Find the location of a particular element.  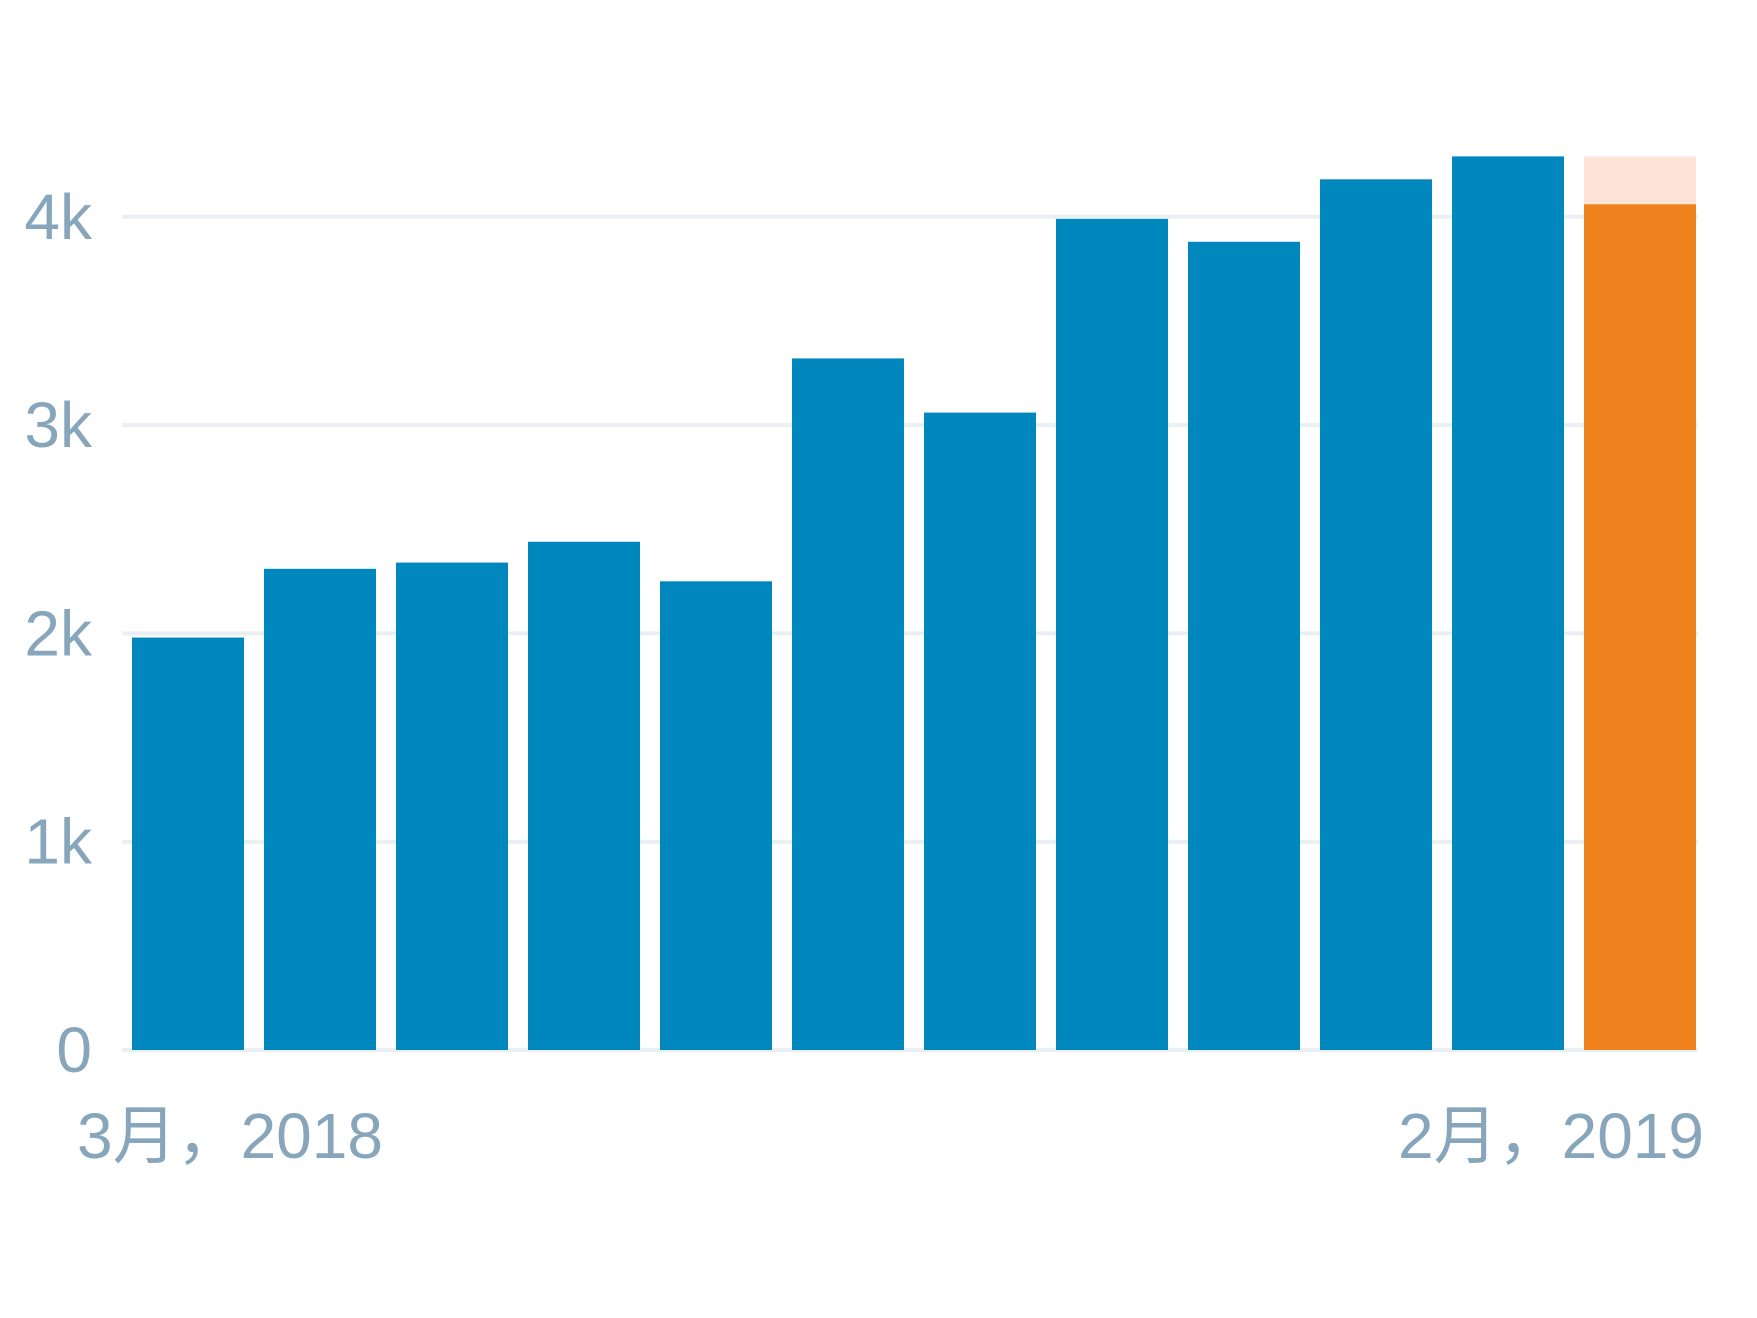

bar-current-month is located at coordinates (1640, 627).